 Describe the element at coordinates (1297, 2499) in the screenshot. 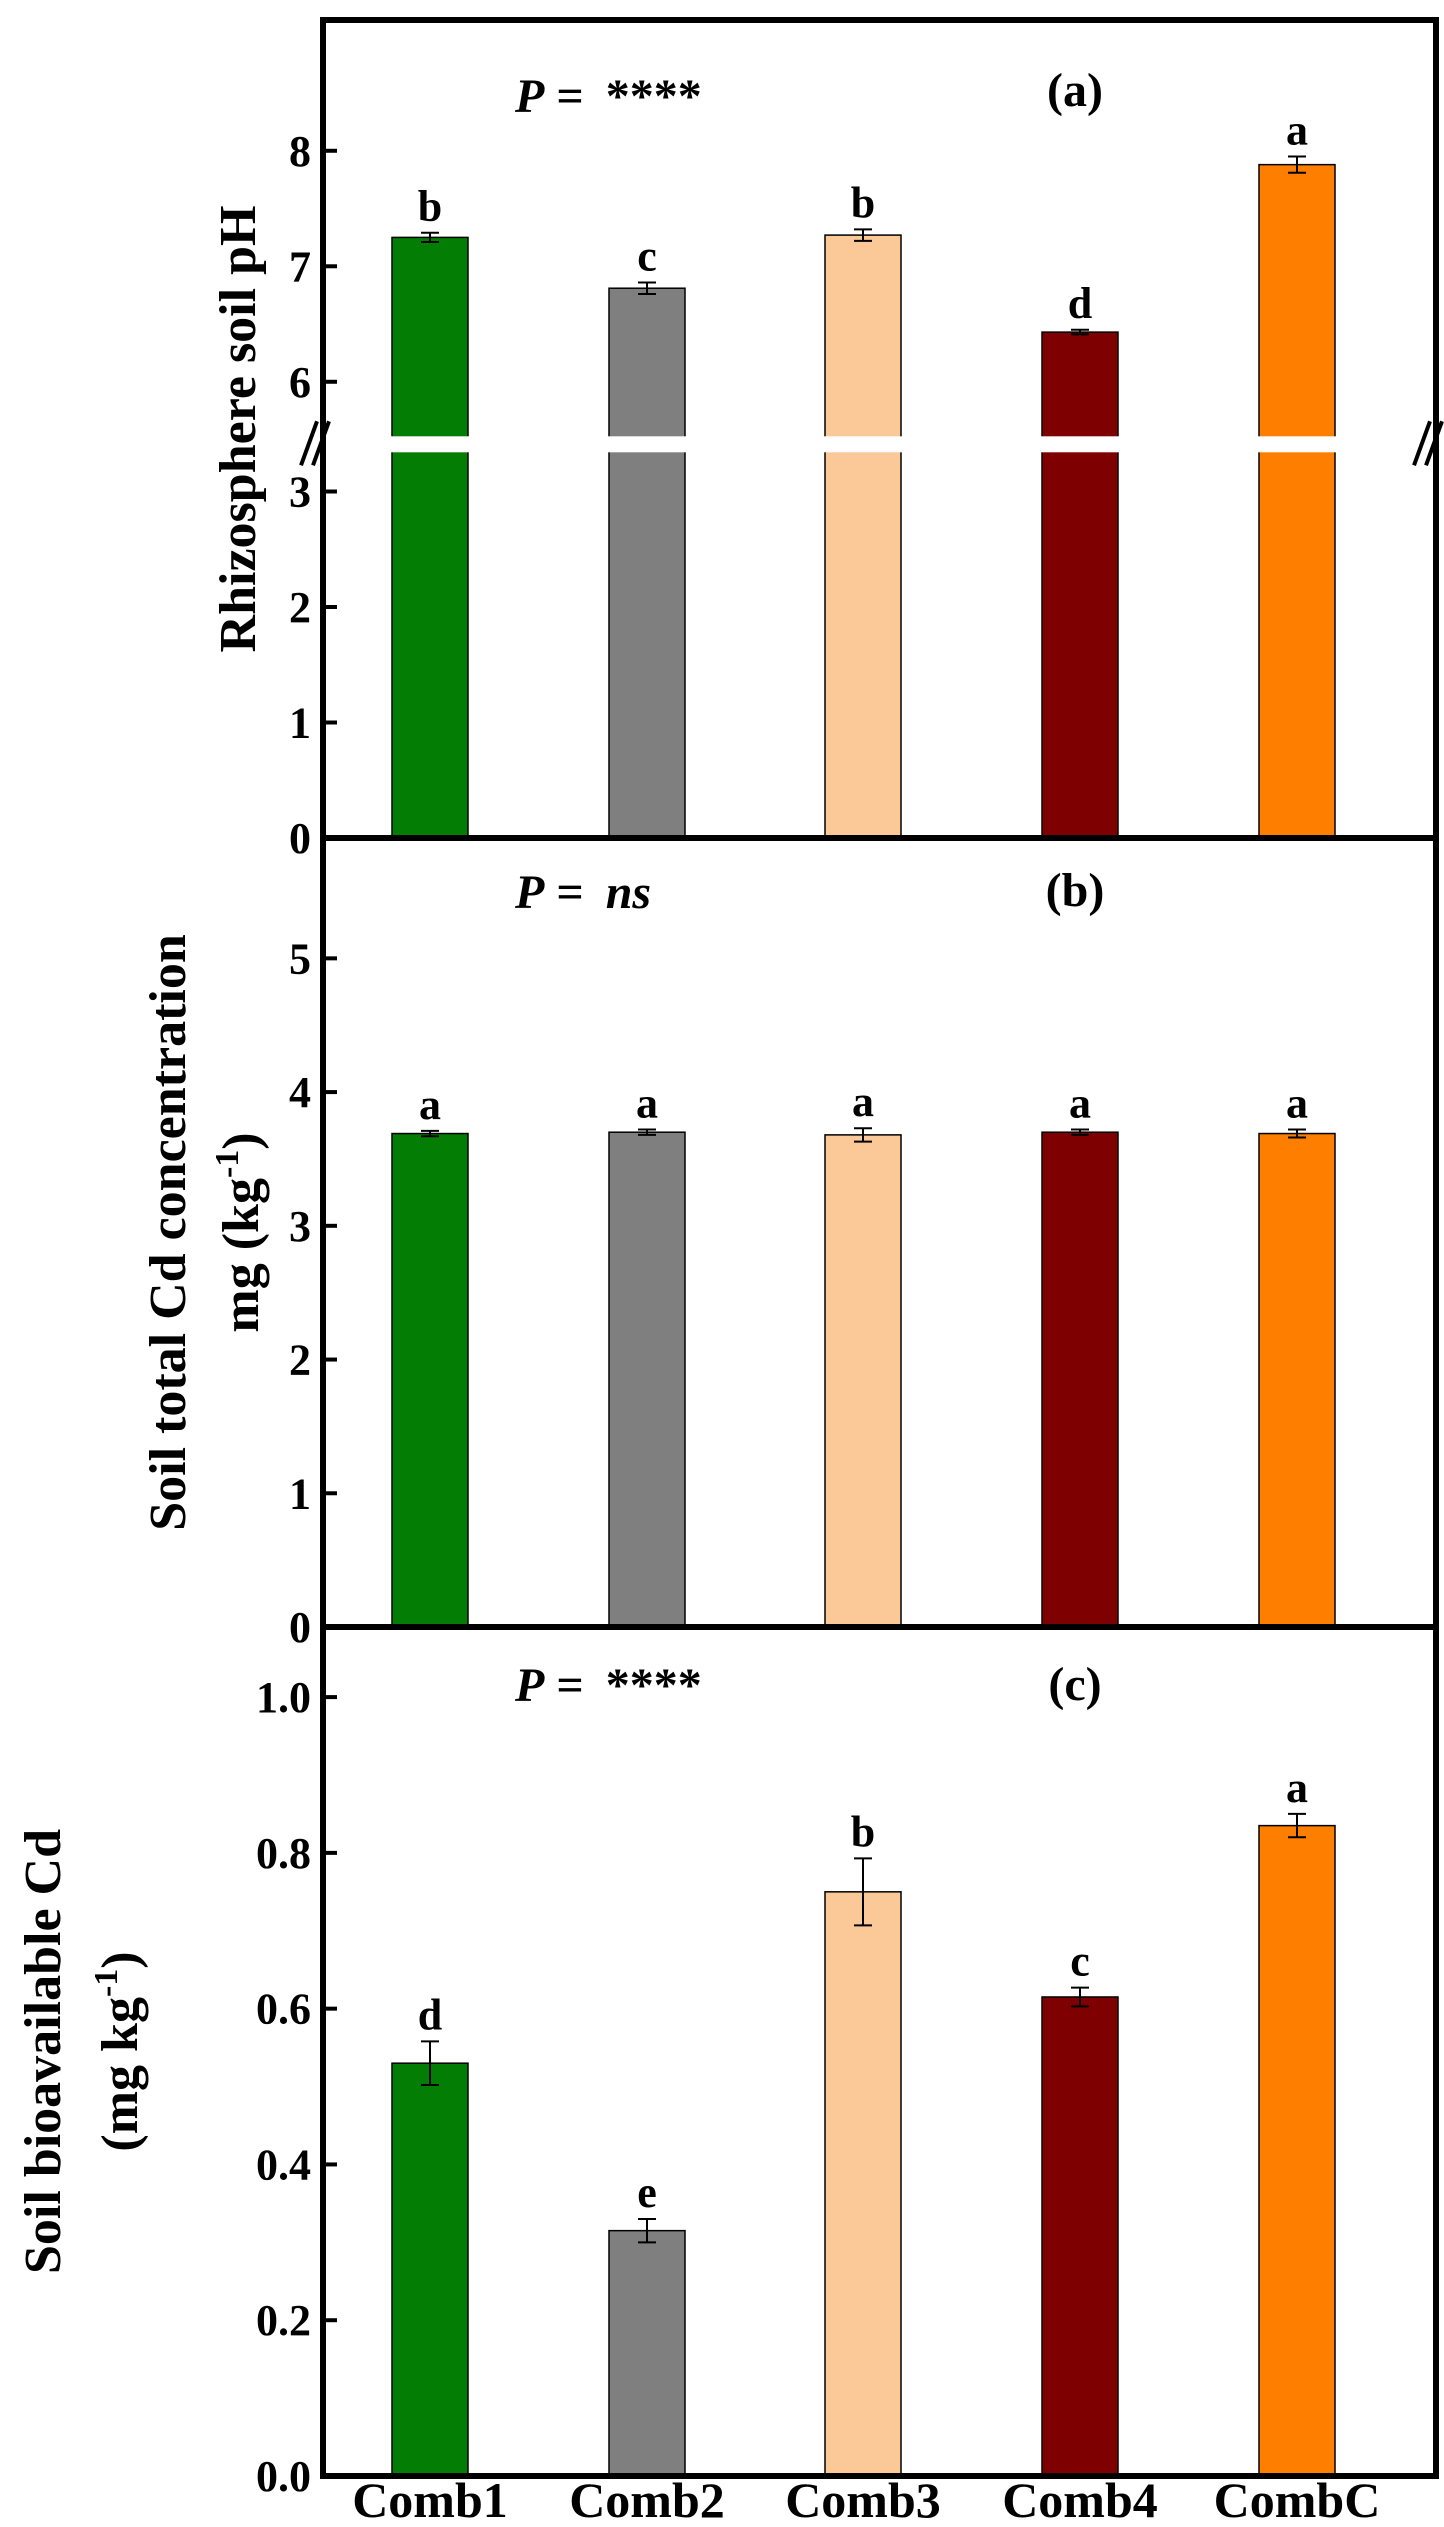

I see `x-tick-label: CombC` at that location.